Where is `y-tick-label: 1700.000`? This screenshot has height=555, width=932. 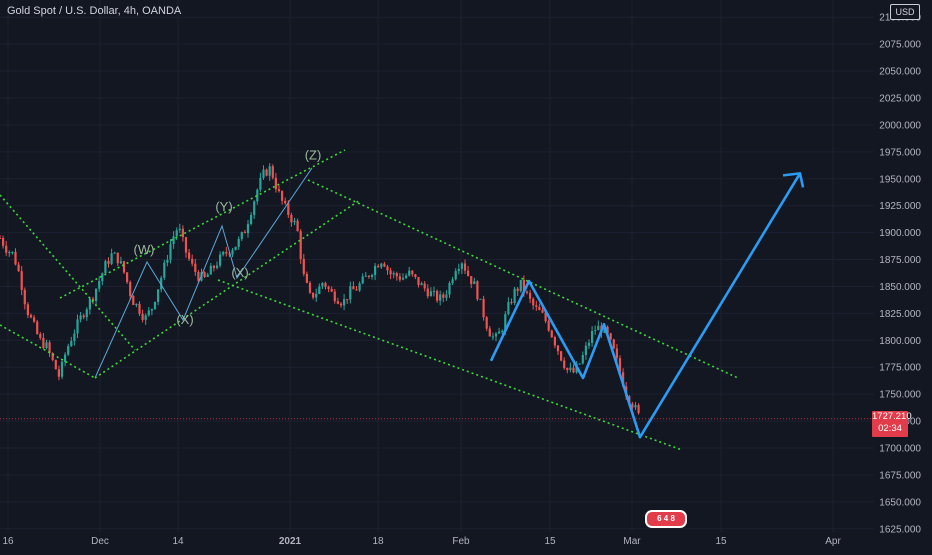
y-tick-label: 1700.000 is located at coordinates (900, 449).